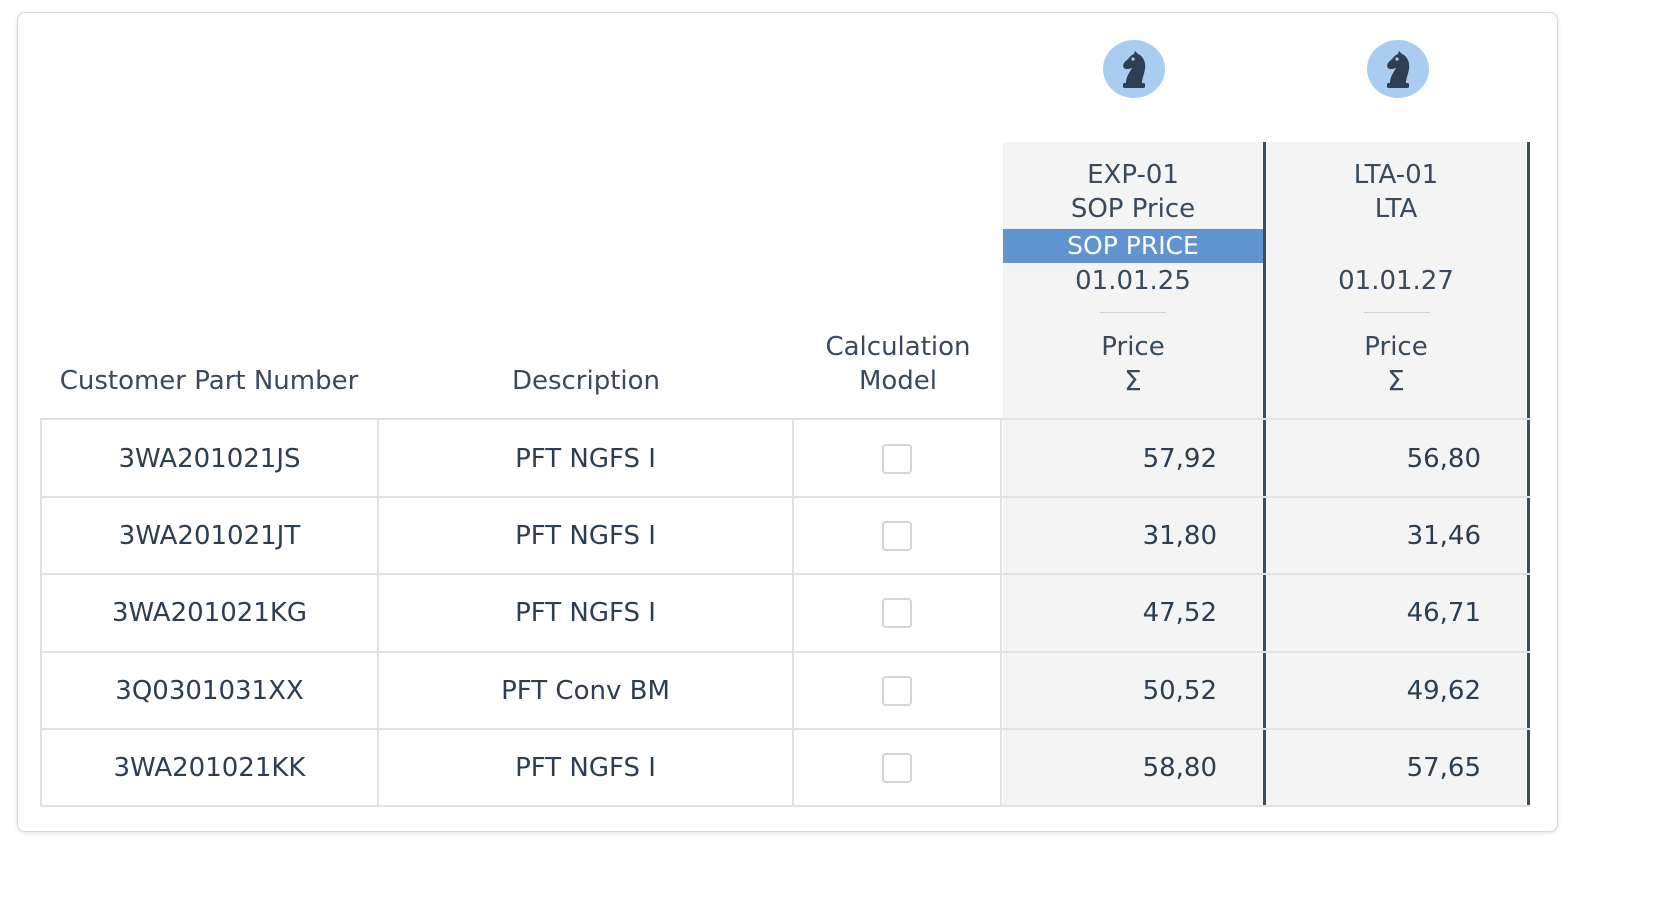  I want to click on column-separator-exp-lta, so click(1264, 474).